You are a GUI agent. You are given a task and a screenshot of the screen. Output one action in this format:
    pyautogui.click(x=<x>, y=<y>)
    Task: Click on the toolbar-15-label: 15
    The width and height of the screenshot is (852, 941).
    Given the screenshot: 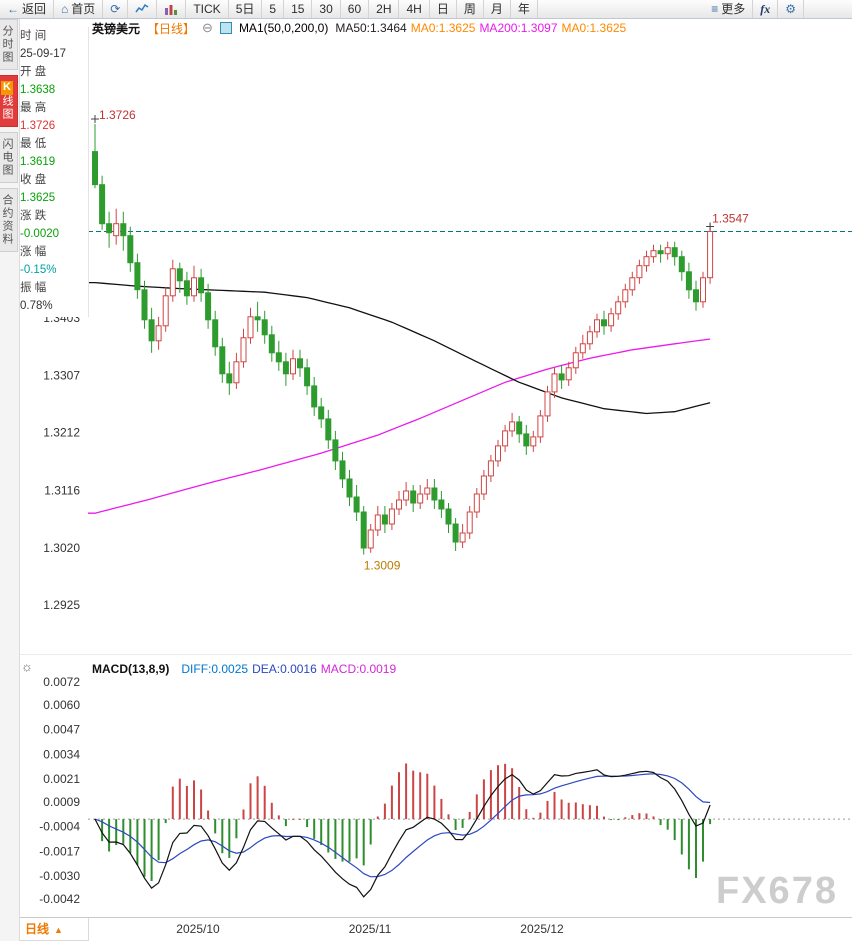 What is the action you would take?
    pyautogui.click(x=298, y=8)
    